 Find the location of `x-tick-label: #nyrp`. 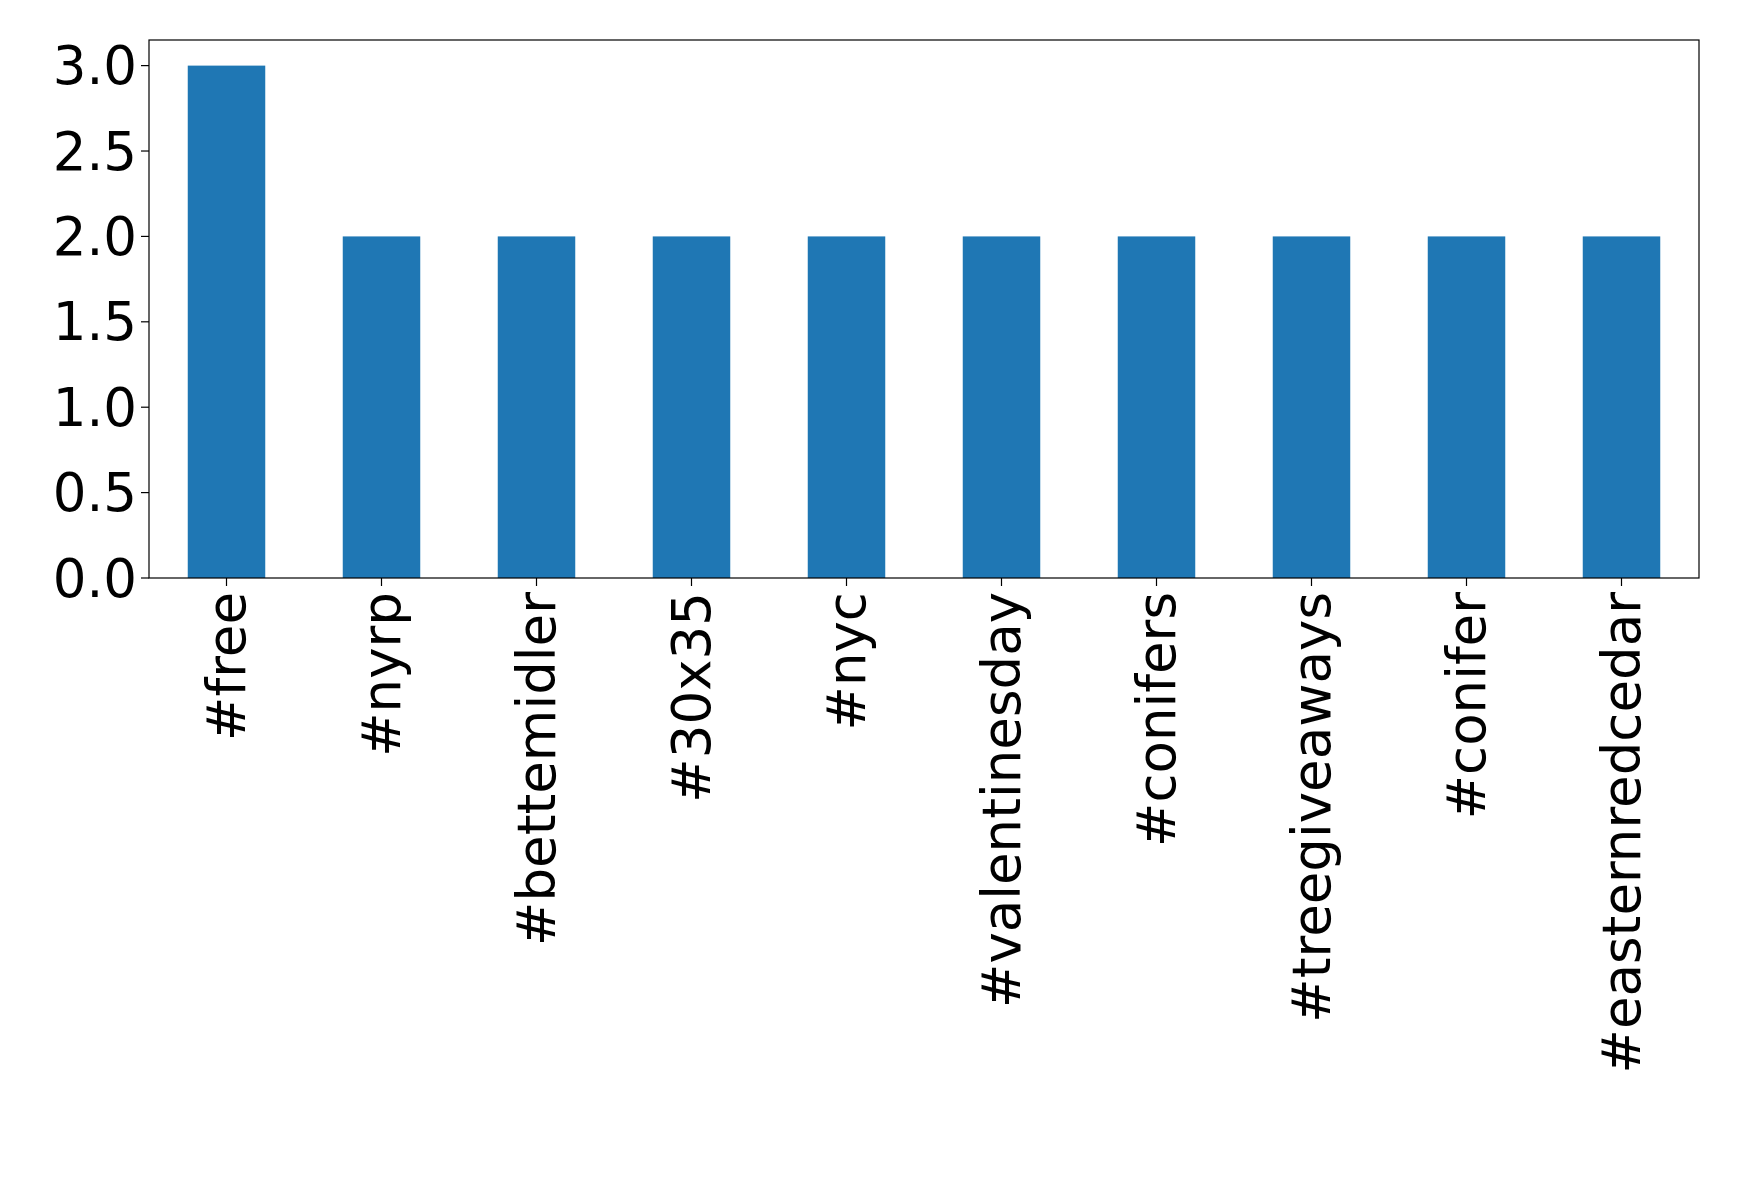

x-tick-label: #nyrp is located at coordinates (382, 674).